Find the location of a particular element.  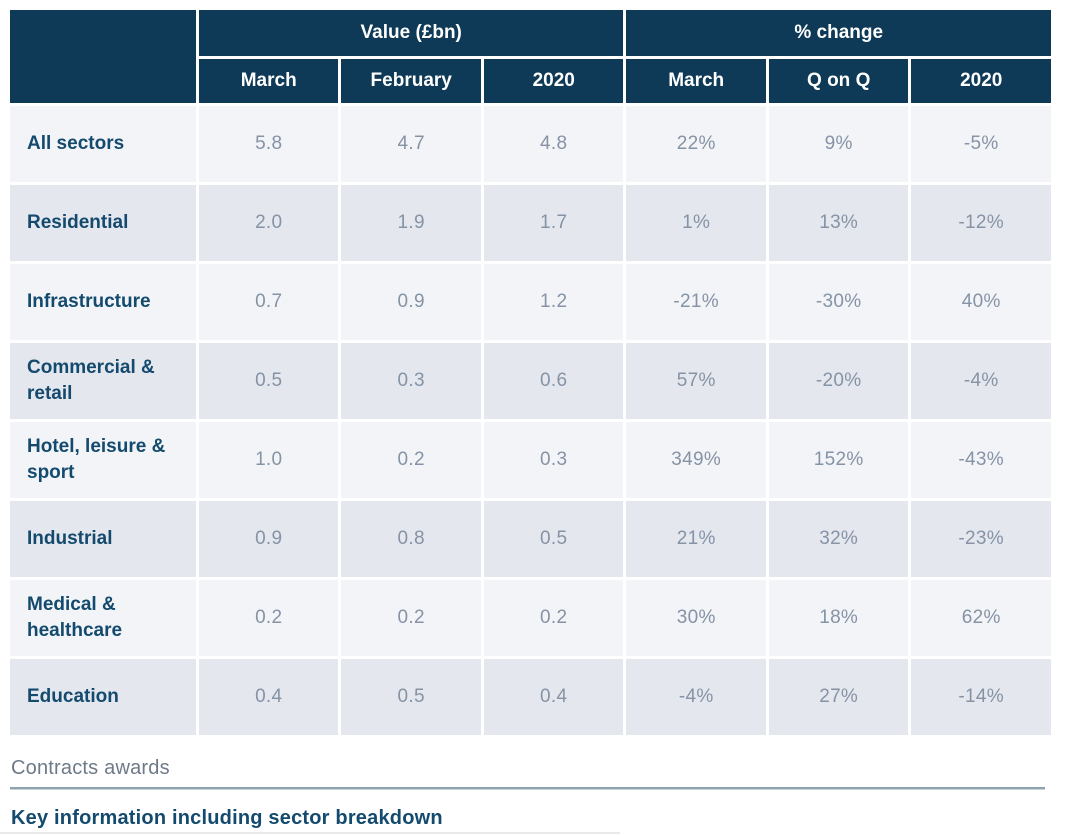

value-cell: 40% is located at coordinates (981, 302).